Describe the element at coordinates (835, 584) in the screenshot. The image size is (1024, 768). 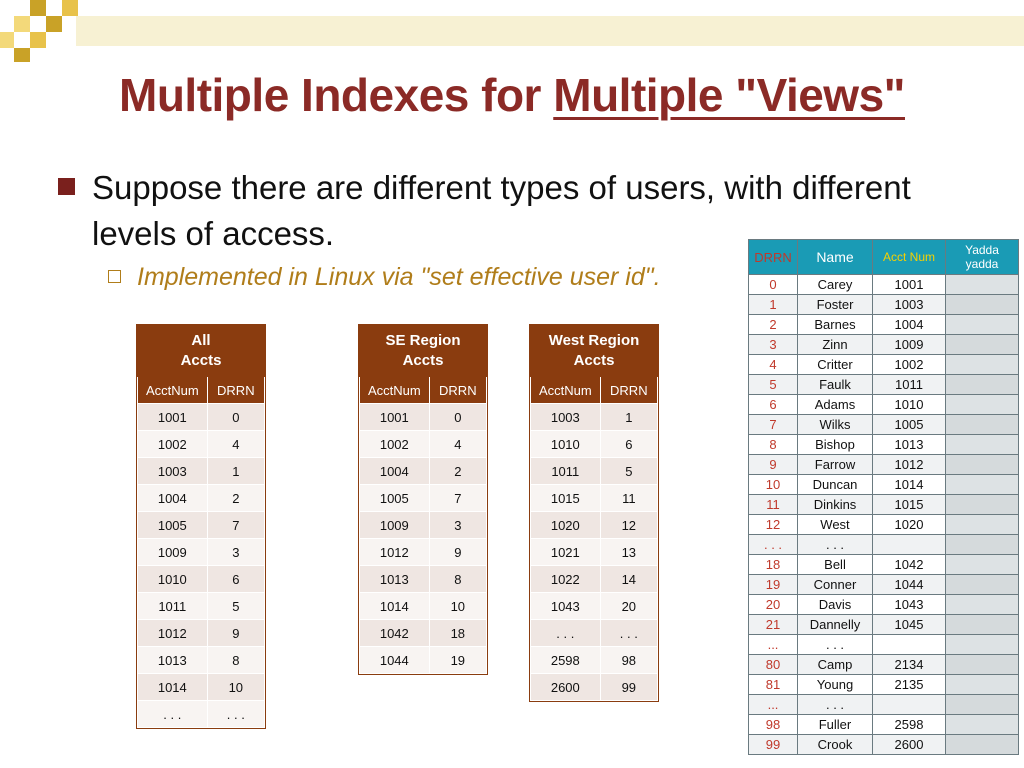
I see `name-cell: Conner` at that location.